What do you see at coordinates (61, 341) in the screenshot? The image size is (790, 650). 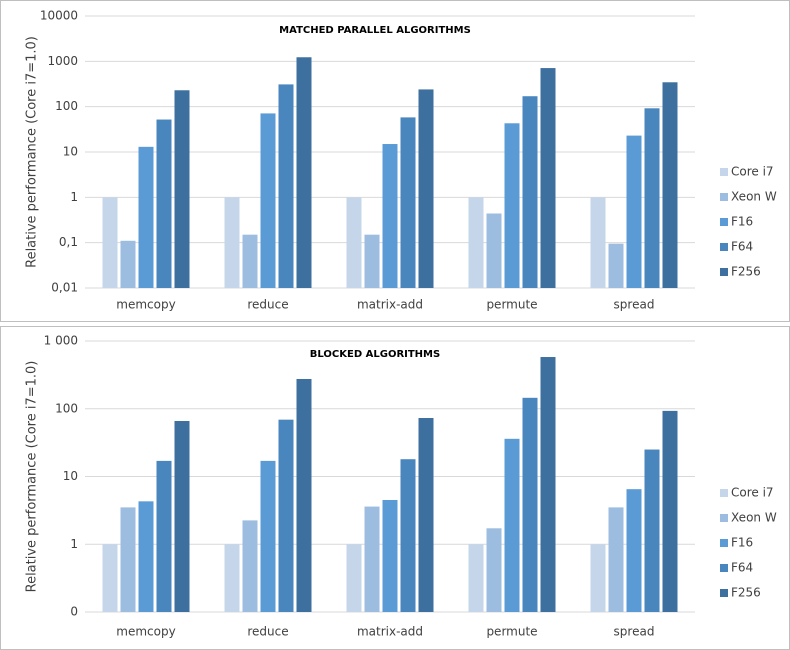 I see `y-tick-label: 1 000` at bounding box center [61, 341].